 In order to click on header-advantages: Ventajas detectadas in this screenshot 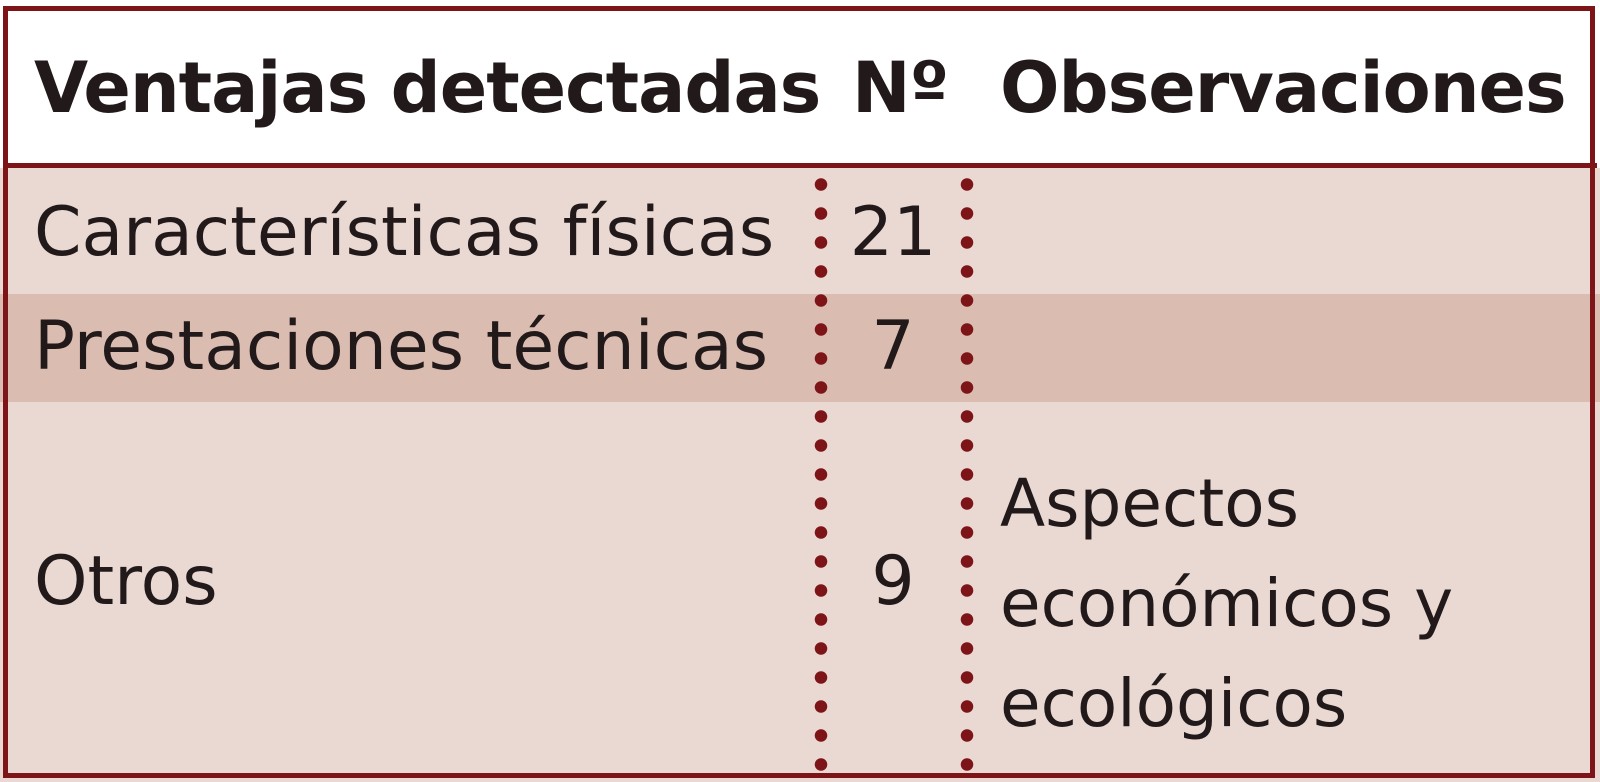, I will do `click(427, 88)`.